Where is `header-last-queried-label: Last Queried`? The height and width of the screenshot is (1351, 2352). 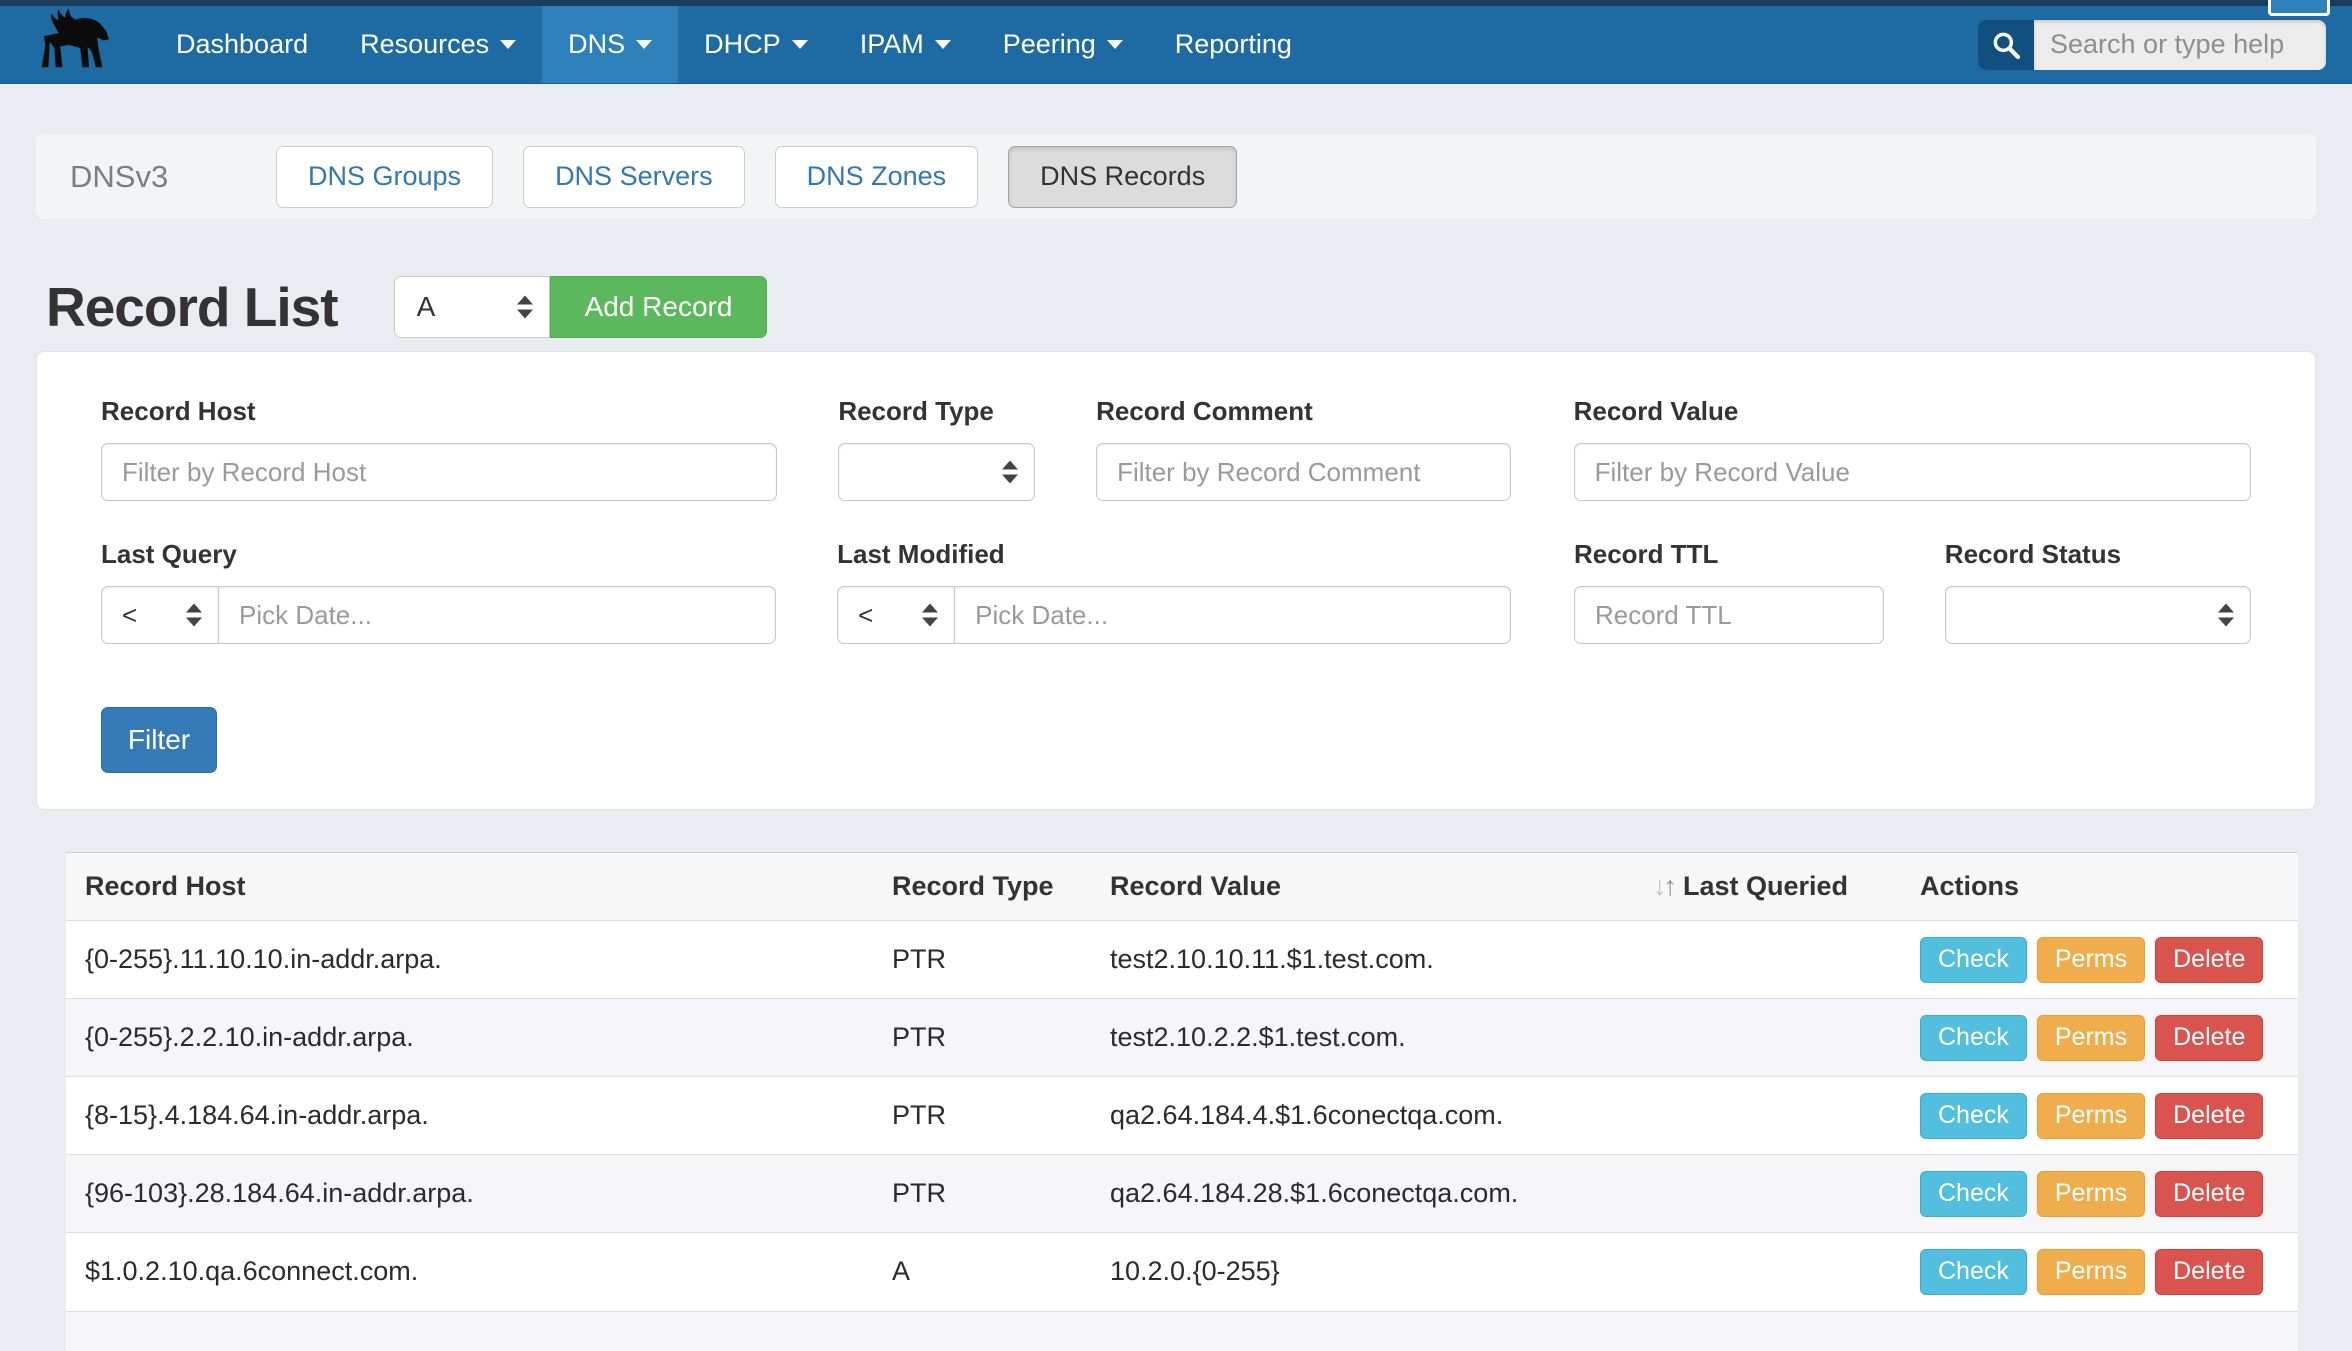 header-last-queried-label: Last Queried is located at coordinates (1766, 886).